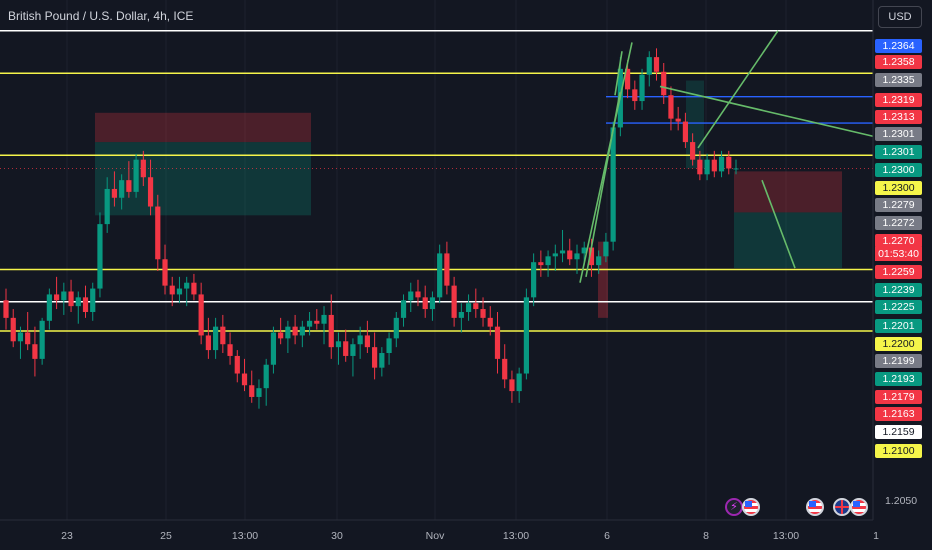 The image size is (932, 550). Describe the element at coordinates (435, 536) in the screenshot. I see `time-axis-tick: Nov` at that location.